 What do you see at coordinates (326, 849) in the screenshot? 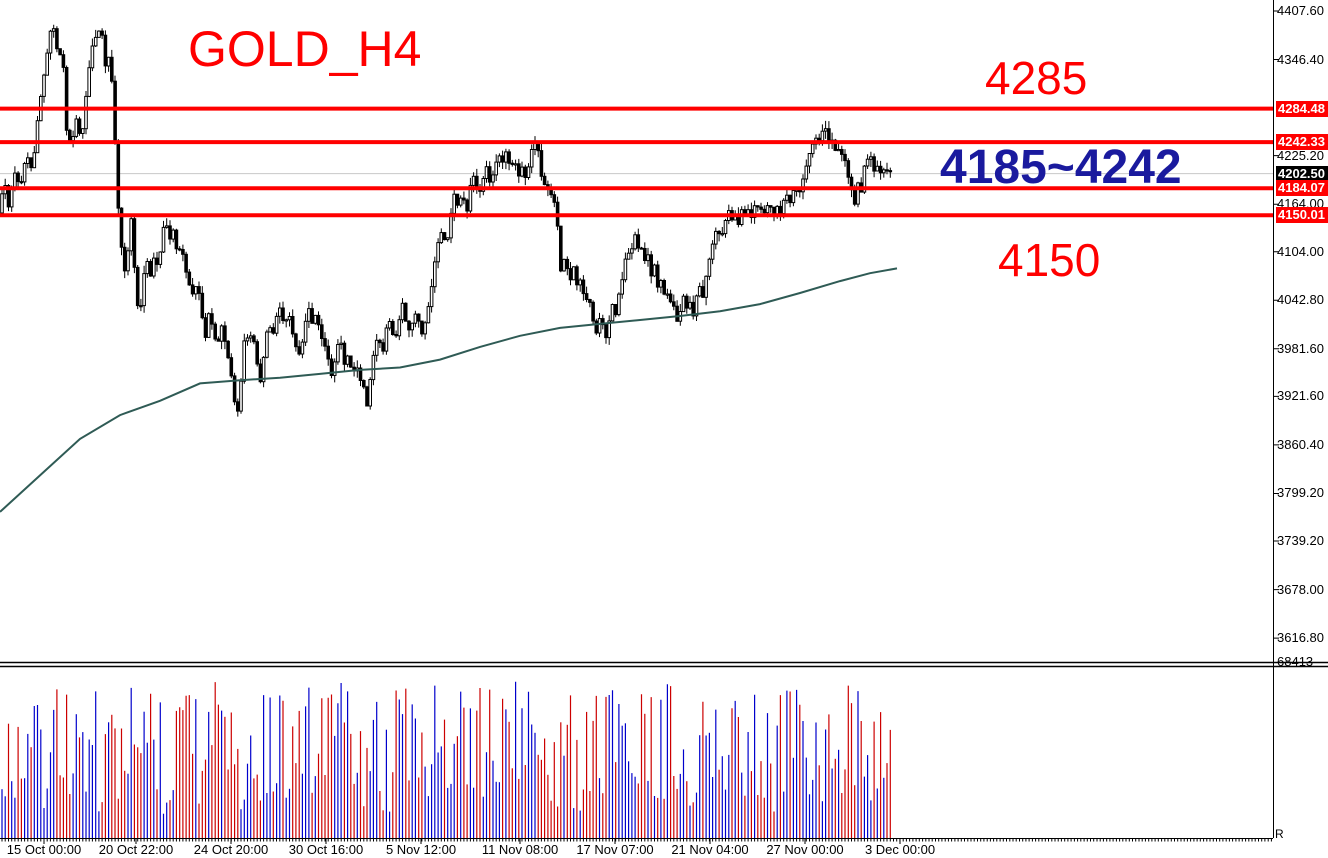
I see `time-tick-label: 30 Oct 16:00` at bounding box center [326, 849].